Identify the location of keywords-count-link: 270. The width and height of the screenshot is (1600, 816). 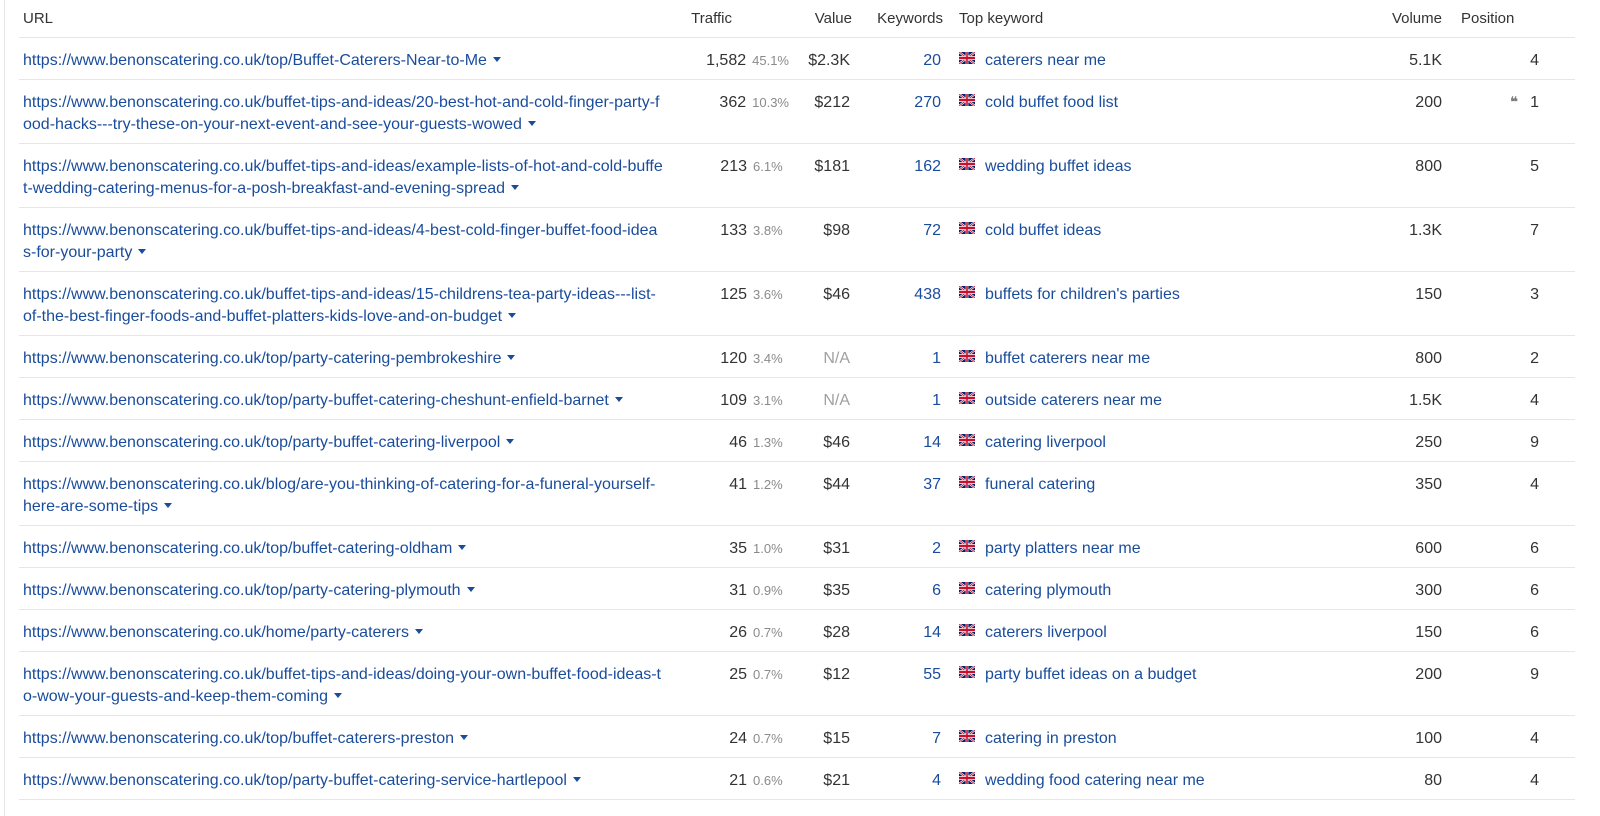
(902, 111).